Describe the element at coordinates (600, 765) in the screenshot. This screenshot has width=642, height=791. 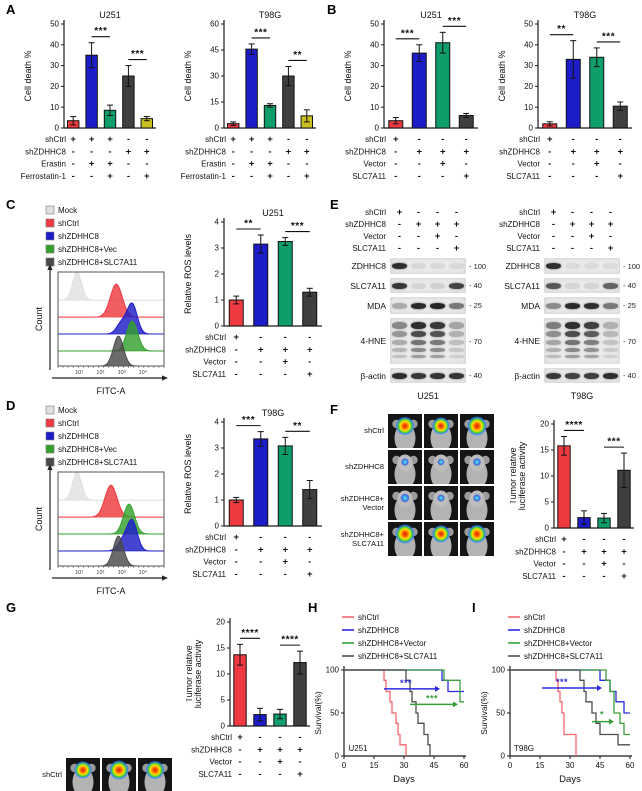
I see `x-tick-label: 45` at that location.